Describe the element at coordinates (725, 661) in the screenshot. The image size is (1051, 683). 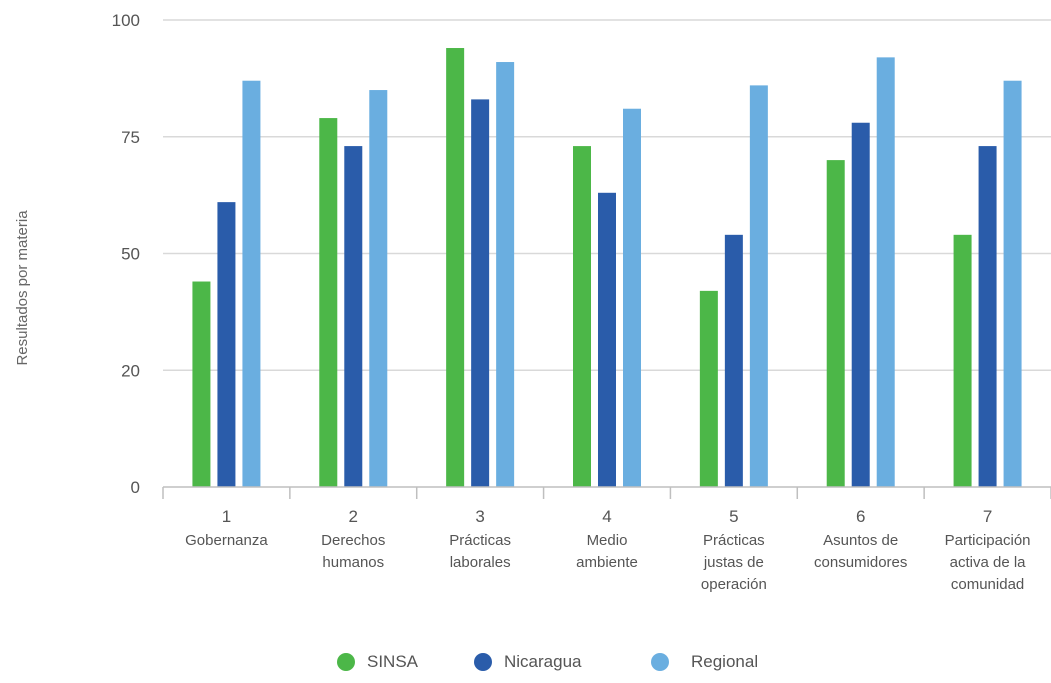
I see `legend-label: Regional` at that location.